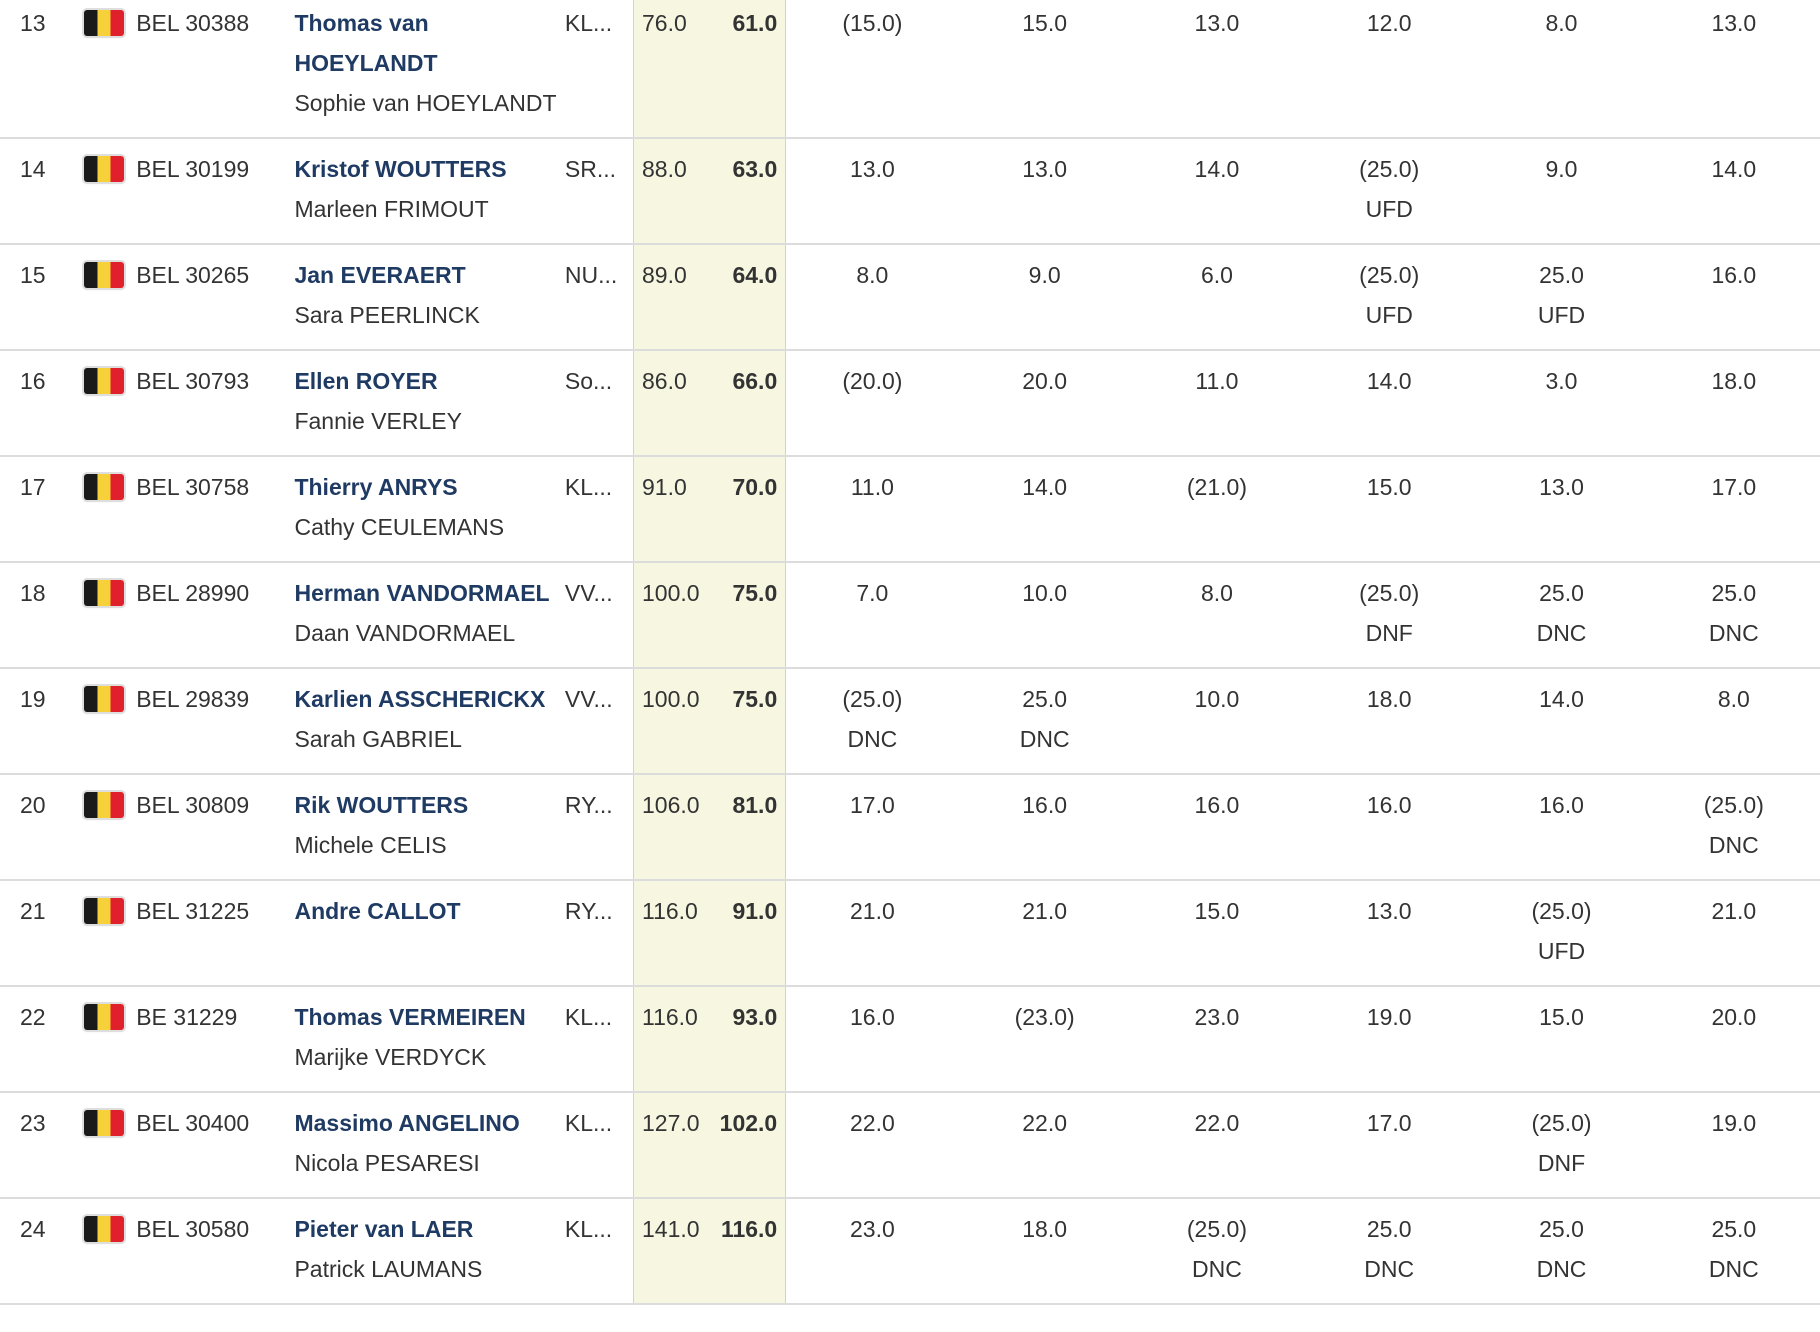 Image resolution: width=1820 pixels, height=1332 pixels. What do you see at coordinates (1217, 1125) in the screenshot?
I see `race-score-wrap: 22.0` at bounding box center [1217, 1125].